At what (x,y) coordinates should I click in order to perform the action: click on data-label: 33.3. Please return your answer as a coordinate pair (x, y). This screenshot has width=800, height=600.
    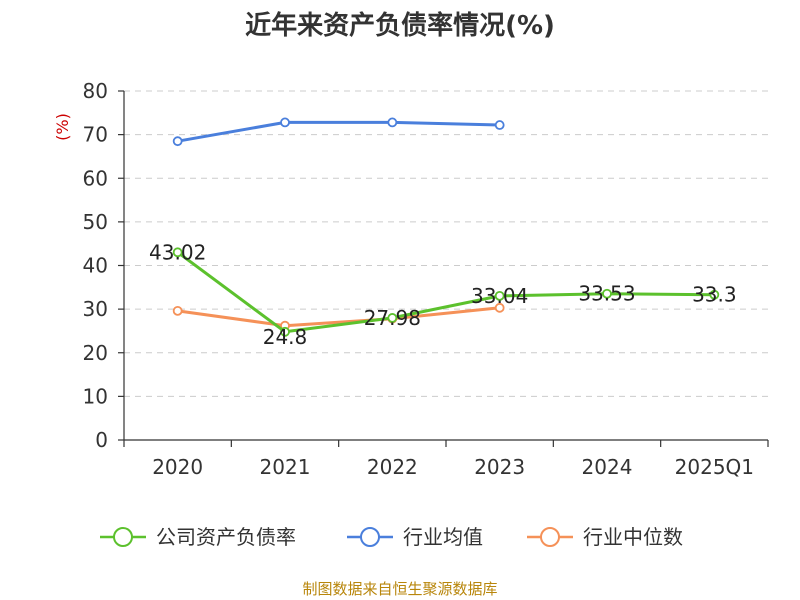
    Looking at the image, I should click on (714, 295).